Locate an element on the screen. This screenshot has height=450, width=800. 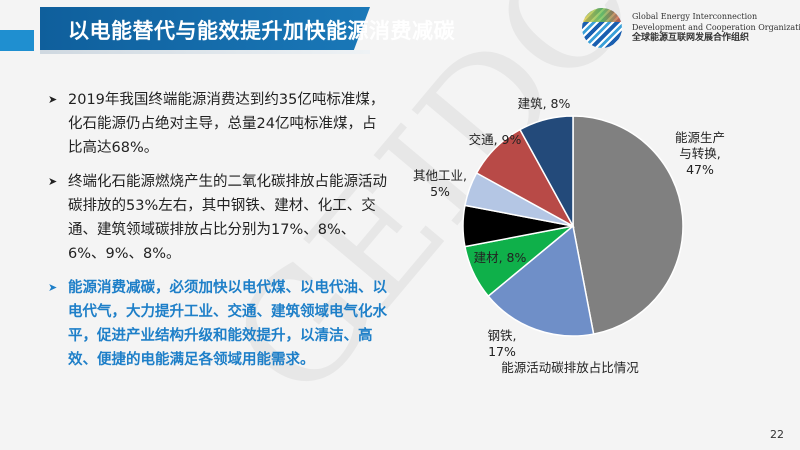
title-bar is located at coordinates (205, 29).